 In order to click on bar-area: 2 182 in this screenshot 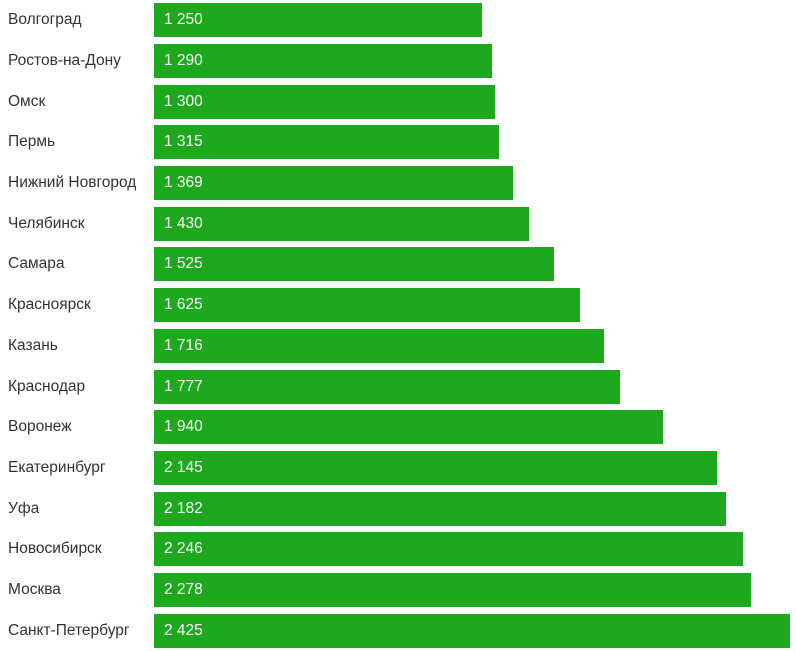, I will do `click(472, 508)`.